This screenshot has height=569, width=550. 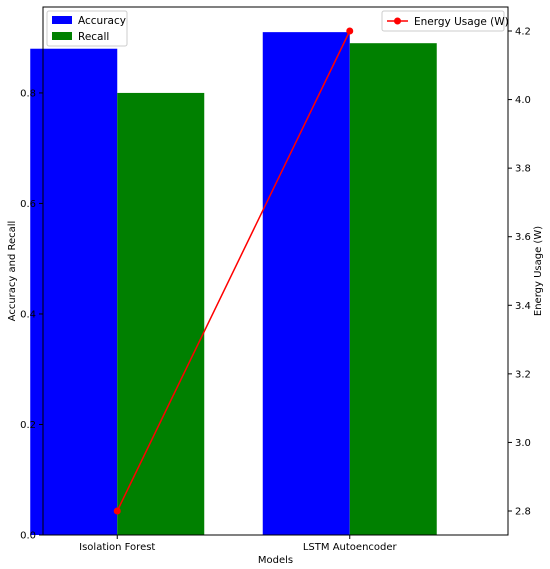 What do you see at coordinates (397, 21) in the screenshot?
I see `legend-energy-marker` at bounding box center [397, 21].